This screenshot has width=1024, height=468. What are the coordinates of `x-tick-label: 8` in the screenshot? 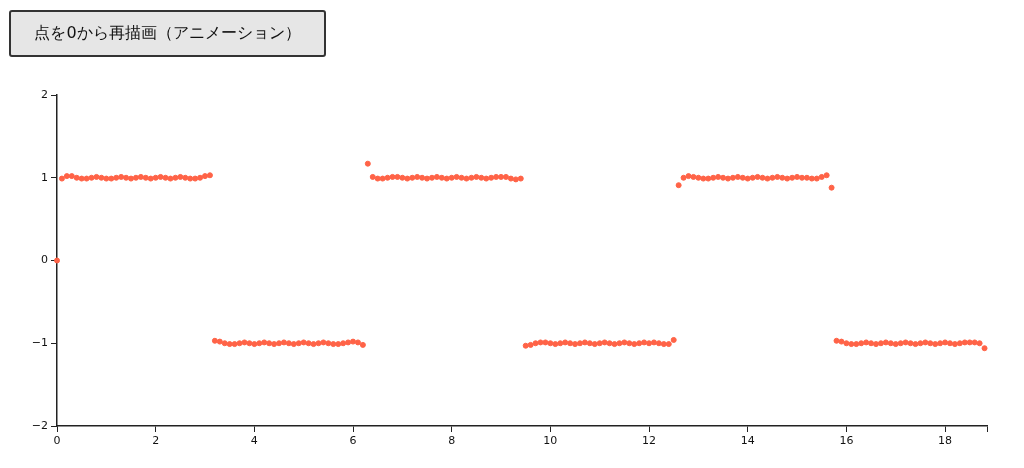 It's located at (452, 441).